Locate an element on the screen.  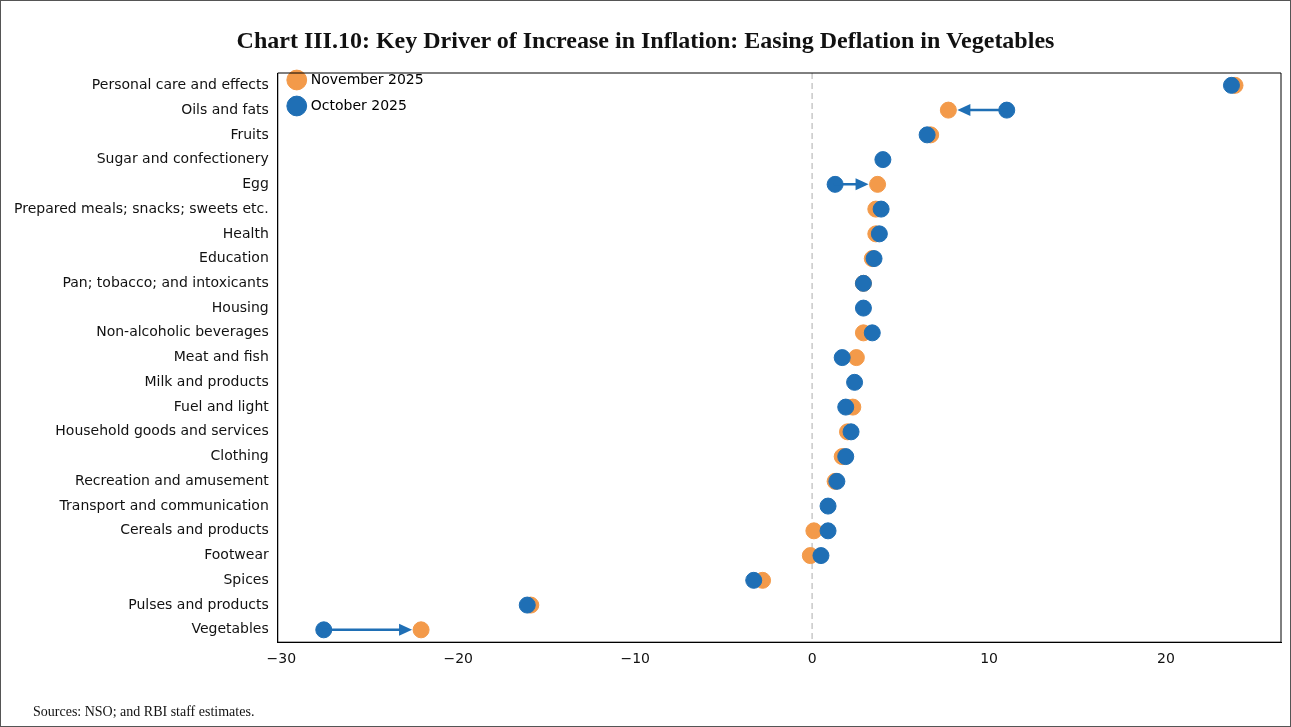
x-tick-label: 0 is located at coordinates (812, 658).